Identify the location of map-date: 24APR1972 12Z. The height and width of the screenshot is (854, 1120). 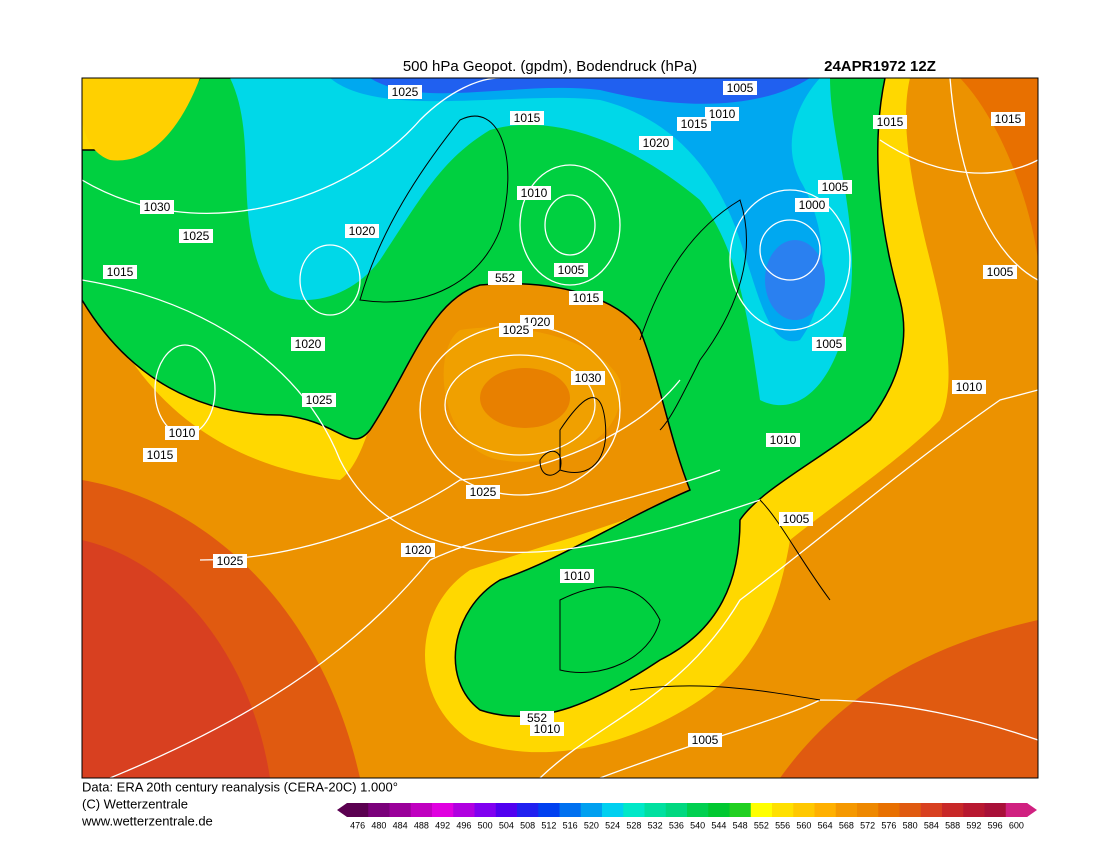
(880, 66).